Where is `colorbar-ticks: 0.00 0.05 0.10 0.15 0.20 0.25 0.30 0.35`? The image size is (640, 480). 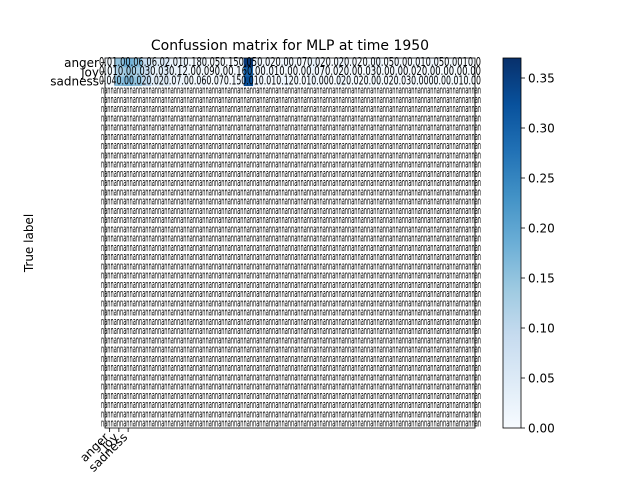
colorbar-ticks: 0.00 0.05 0.10 0.15 0.20 0.25 0.30 0.35 is located at coordinates (538, 254).